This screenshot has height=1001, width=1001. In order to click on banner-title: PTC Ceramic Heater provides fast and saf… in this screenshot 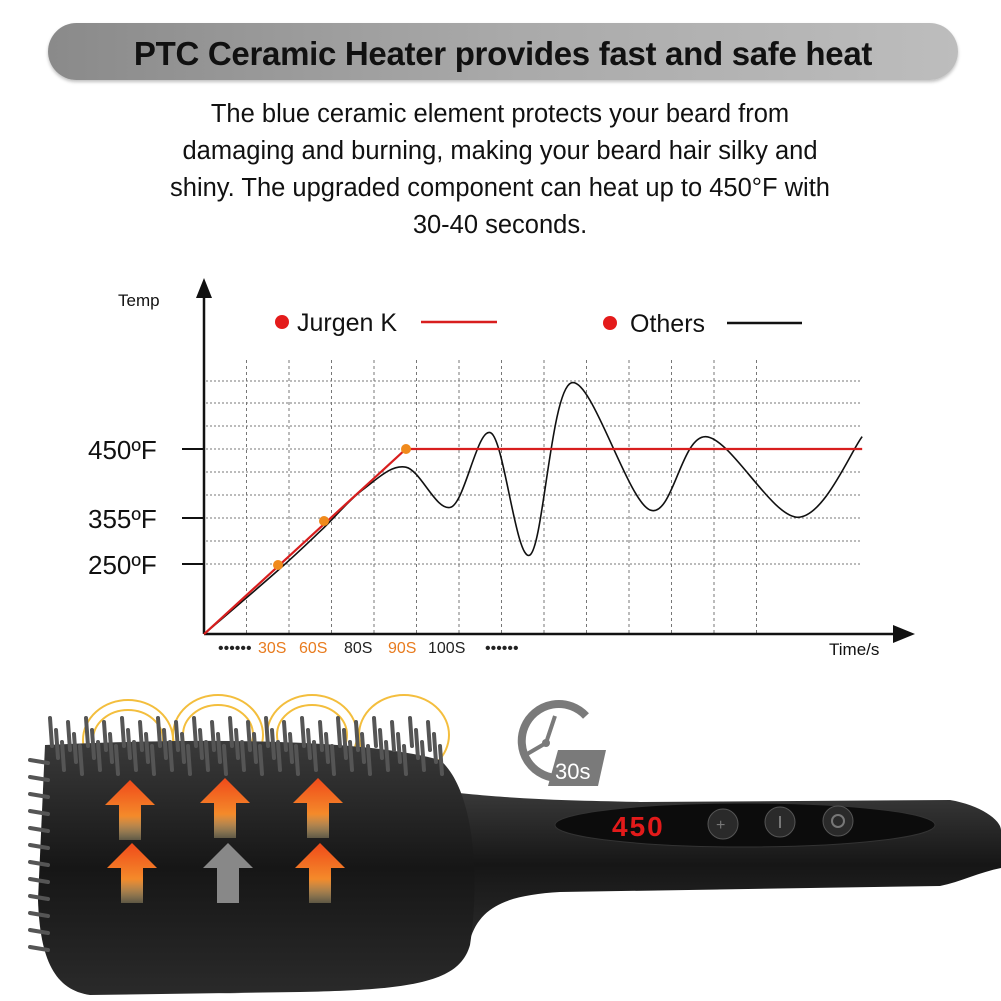, I will do `click(503, 53)`.